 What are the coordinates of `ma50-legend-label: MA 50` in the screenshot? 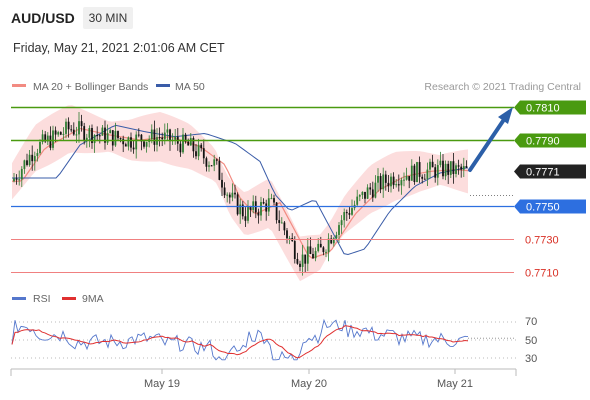 It's located at (190, 87).